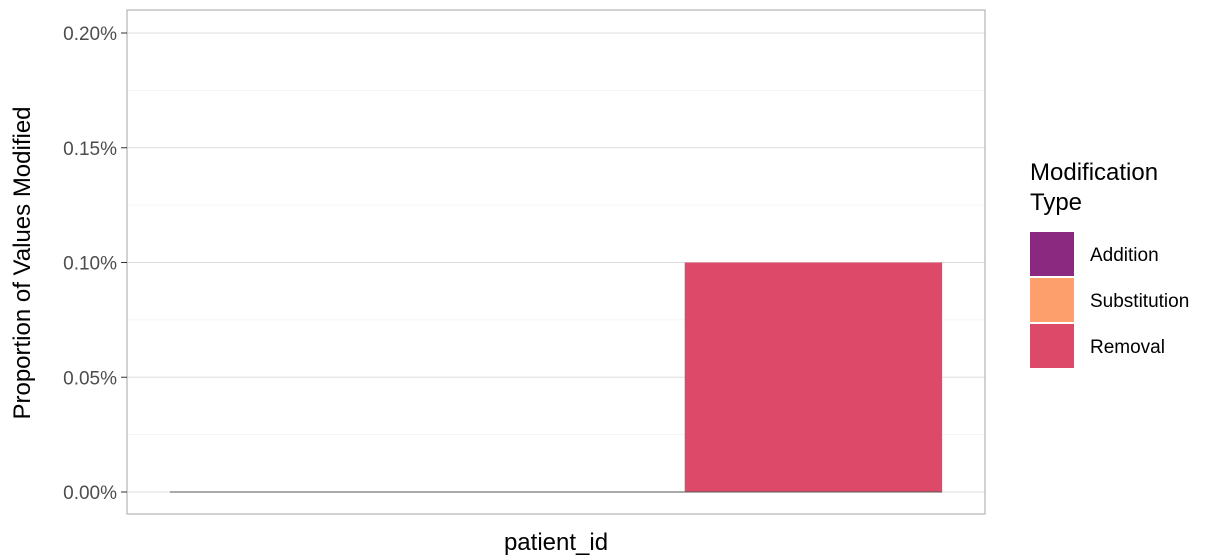 The width and height of the screenshot is (1225, 556). I want to click on legend-items: Addition Substitution Removal, so click(1109, 300).